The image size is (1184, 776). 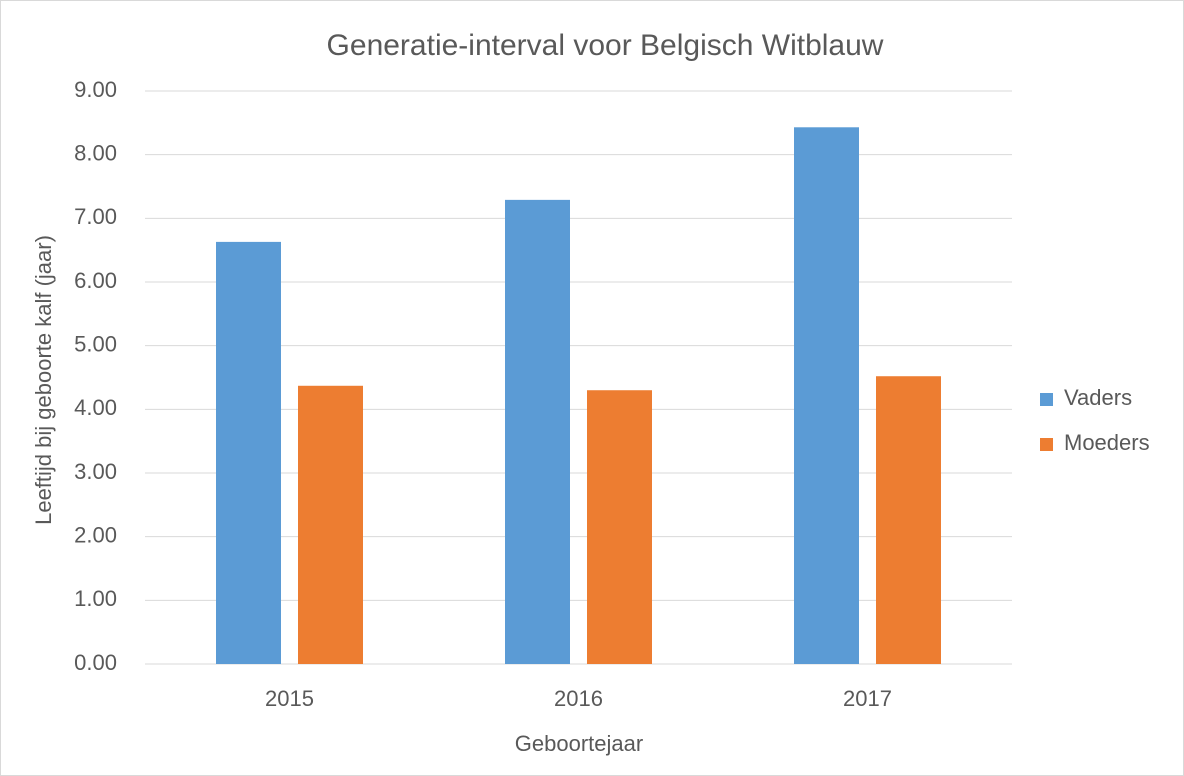 What do you see at coordinates (43, 380) in the screenshot?
I see `y-axis-title: Leeftijd bij geboorte kalf (jaar)` at bounding box center [43, 380].